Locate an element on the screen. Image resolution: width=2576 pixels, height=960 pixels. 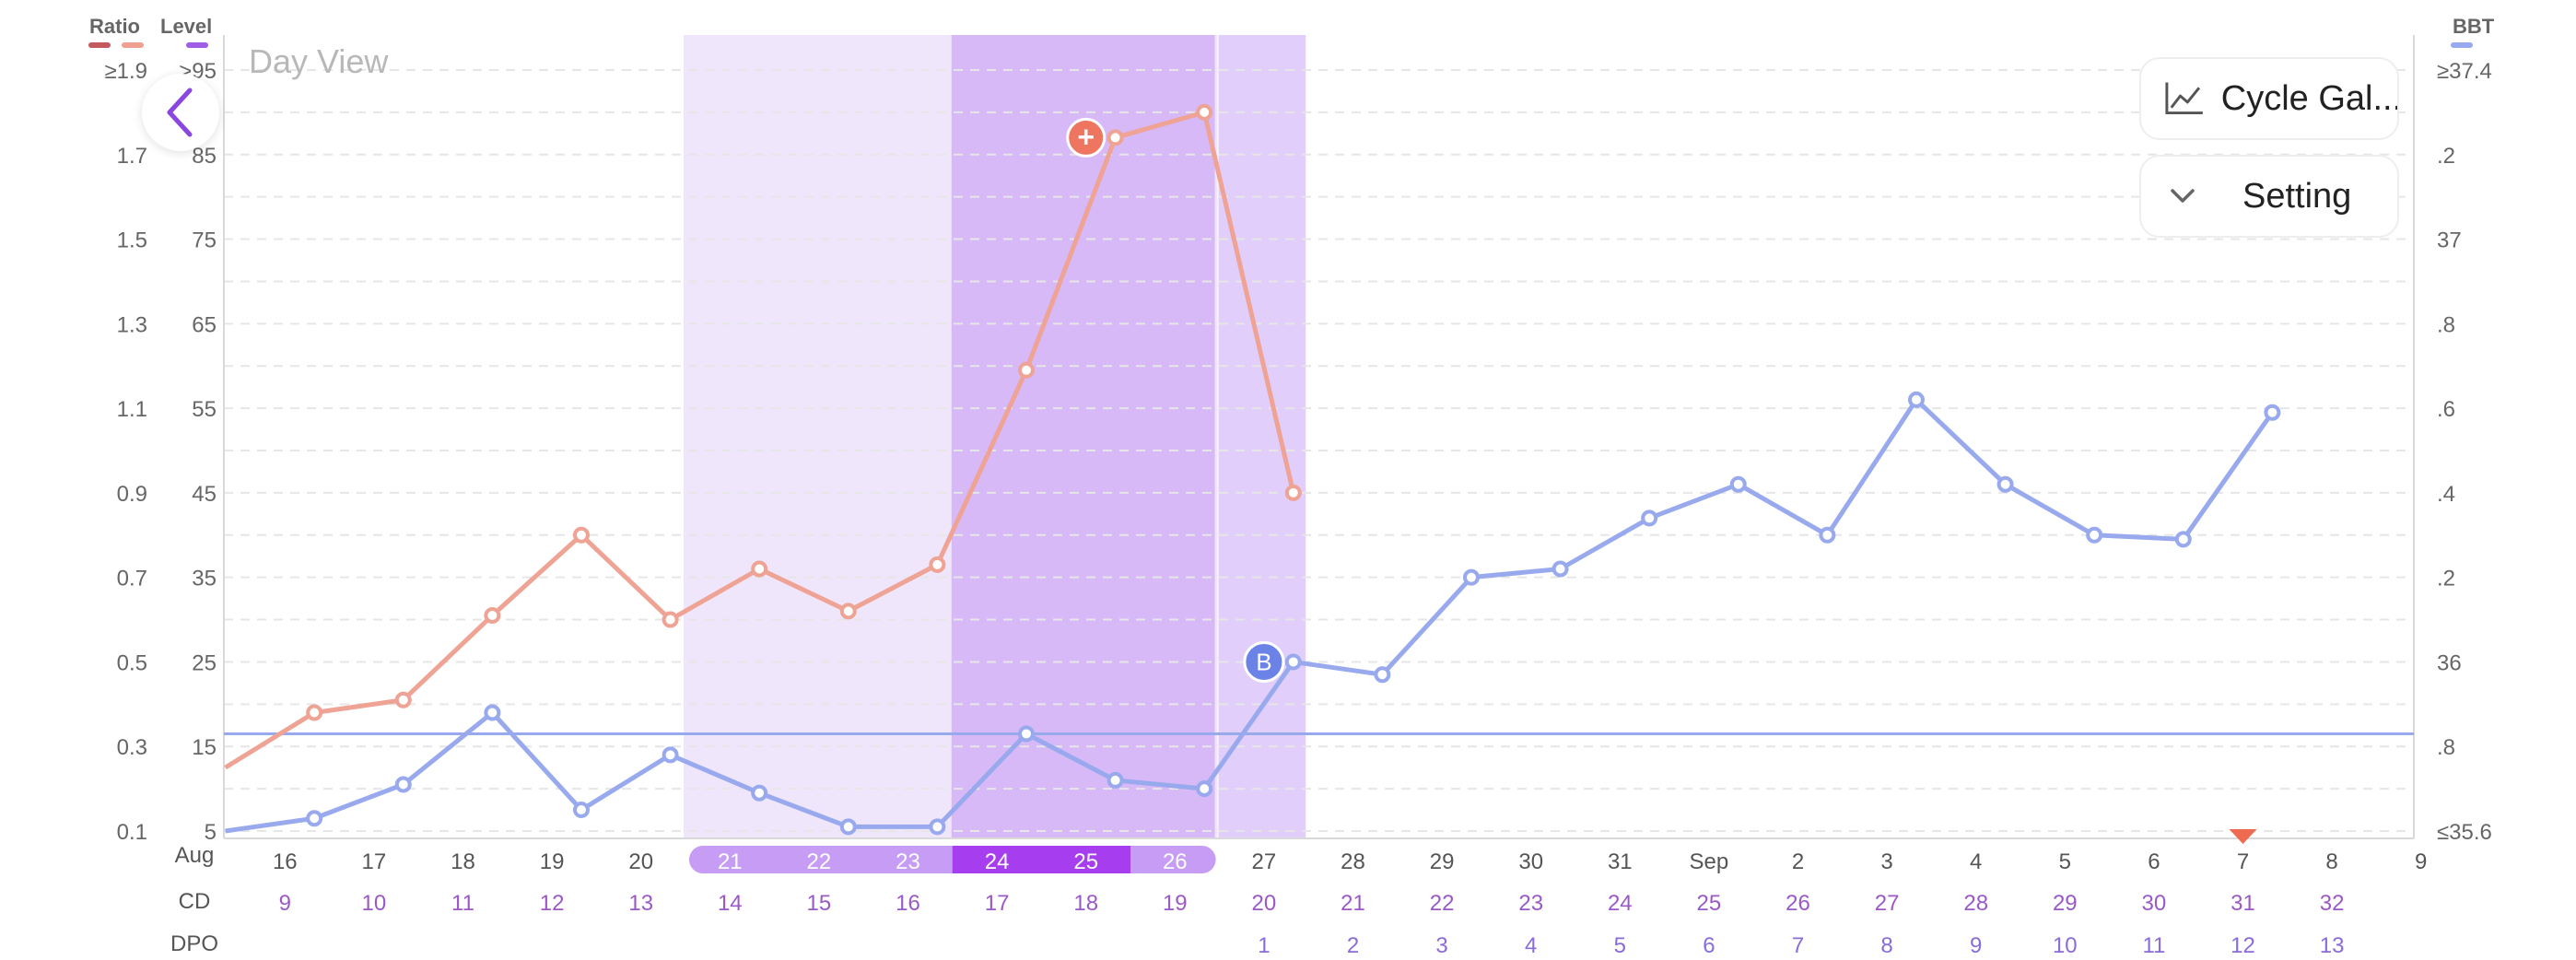
date-tick-label: 17 is located at coordinates (374, 861).